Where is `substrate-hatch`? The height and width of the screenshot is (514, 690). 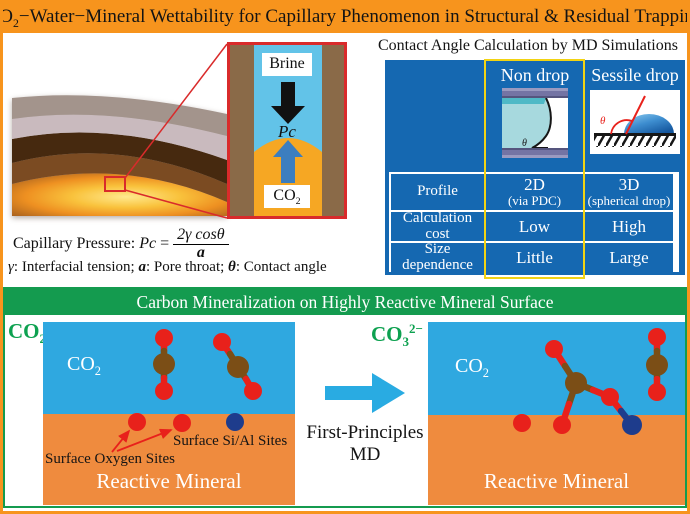
substrate-hatch is located at coordinates (635, 141).